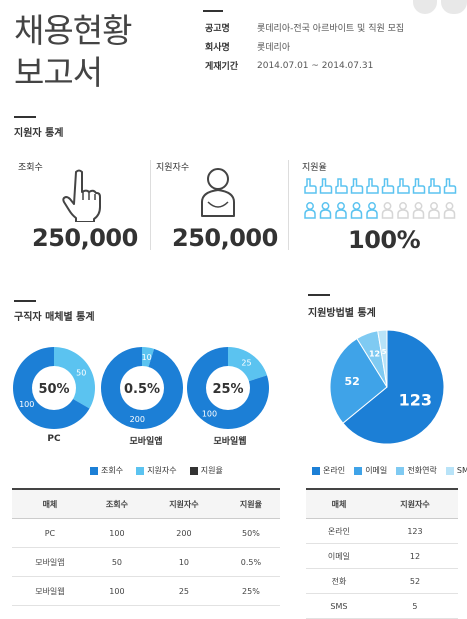 The height and width of the screenshot is (619, 467). Describe the element at coordinates (289, 66) in the screenshot. I see `info-row-period: 게재기간 2014.07.01 ~ 2014.07.31` at that location.